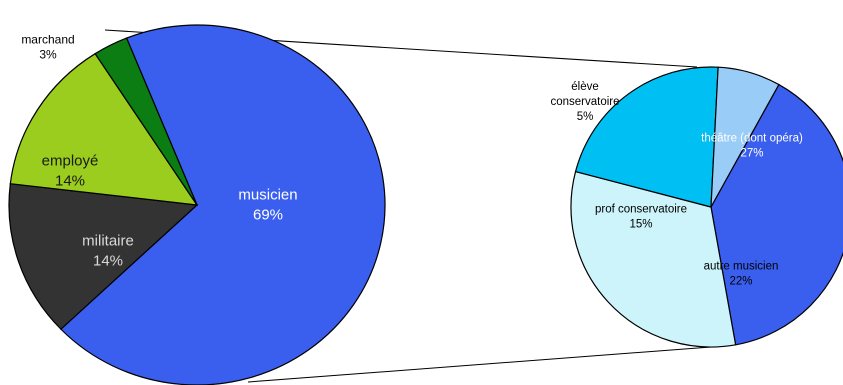  I want to click on main-label-musicien: musicien, so click(267, 194).